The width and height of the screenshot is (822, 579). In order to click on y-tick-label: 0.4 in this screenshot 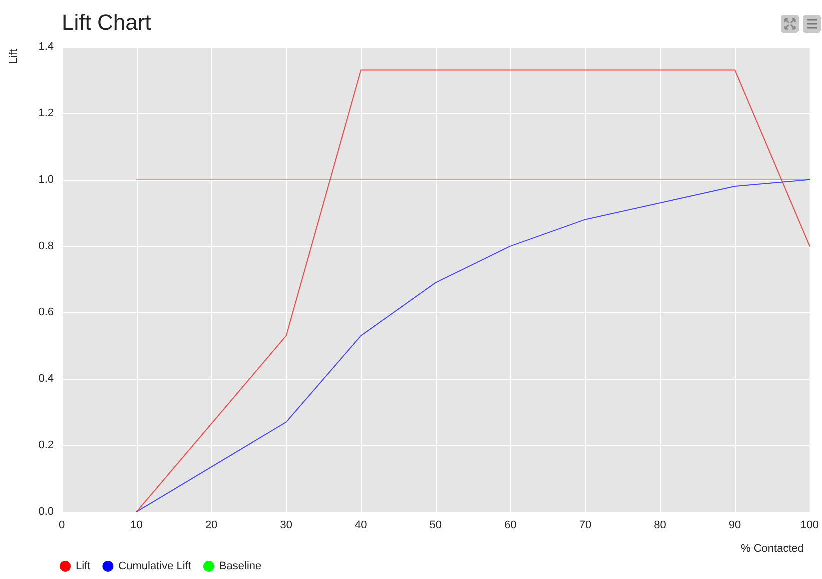, I will do `click(46, 379)`.